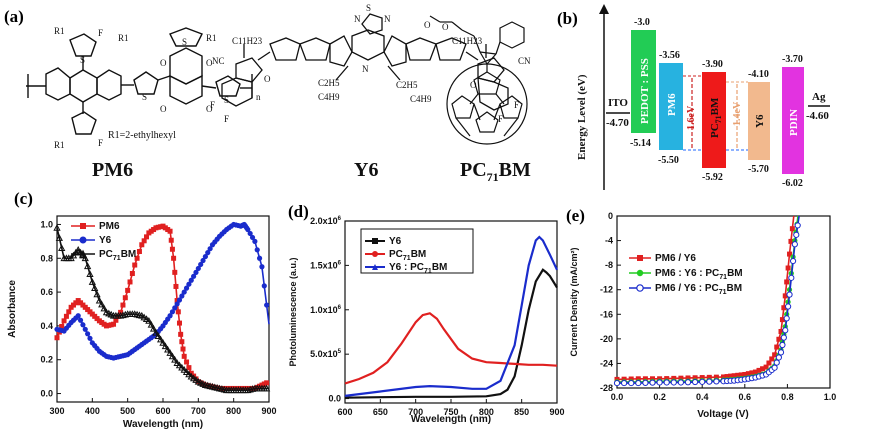 This screenshot has height=431, width=876. Describe the element at coordinates (567, 18) in the screenshot. I see `panel-label-b: (b)` at that location.